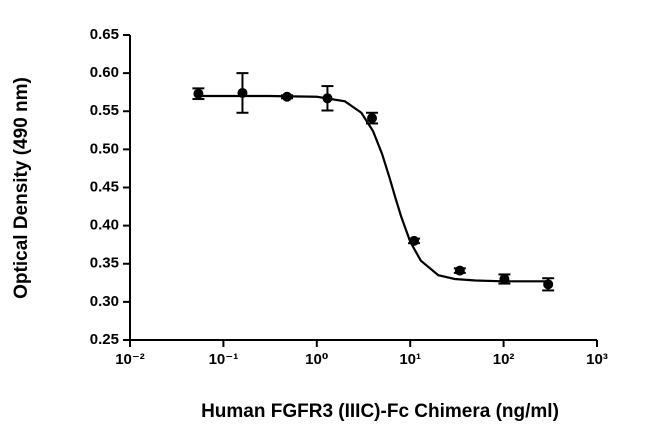  Describe the element at coordinates (104, 34) in the screenshot. I see `y-tick-label: 0.65` at that location.